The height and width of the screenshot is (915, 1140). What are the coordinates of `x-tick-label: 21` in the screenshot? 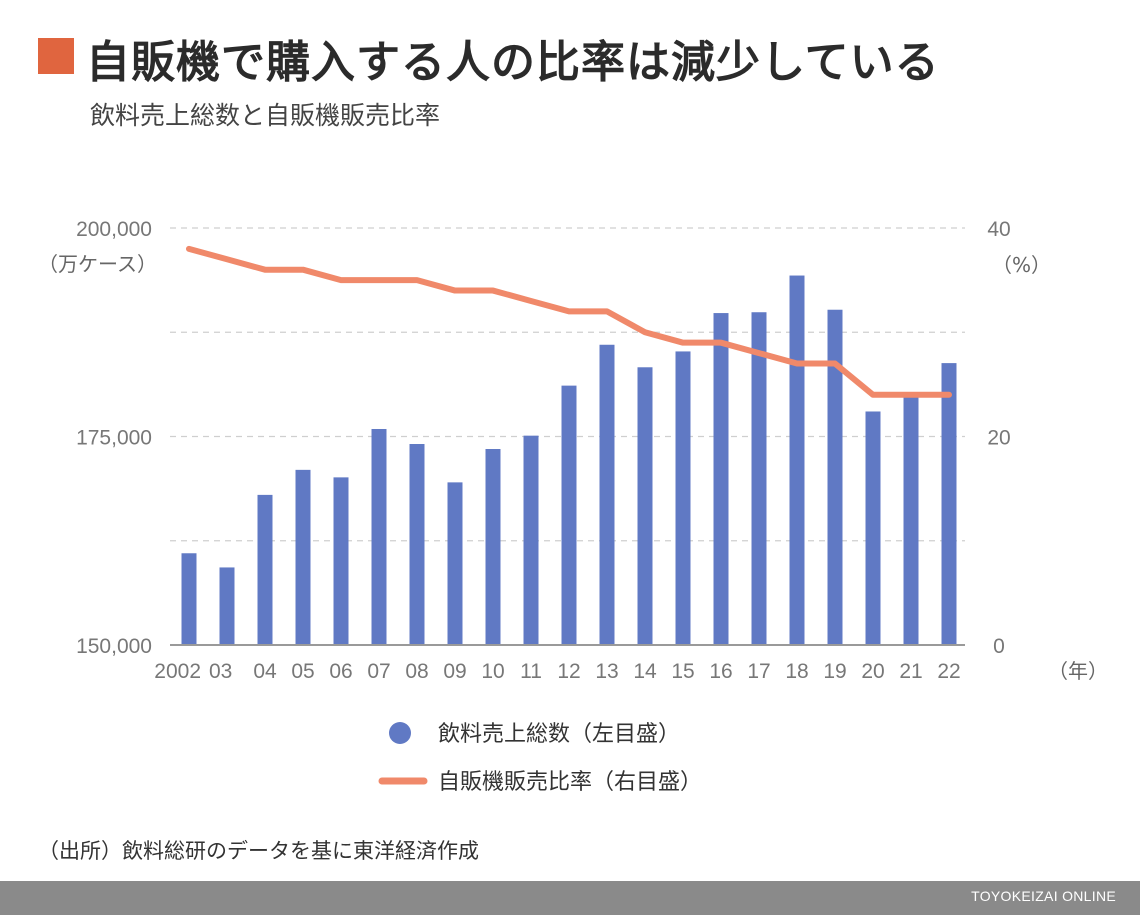 It's located at (910, 671).